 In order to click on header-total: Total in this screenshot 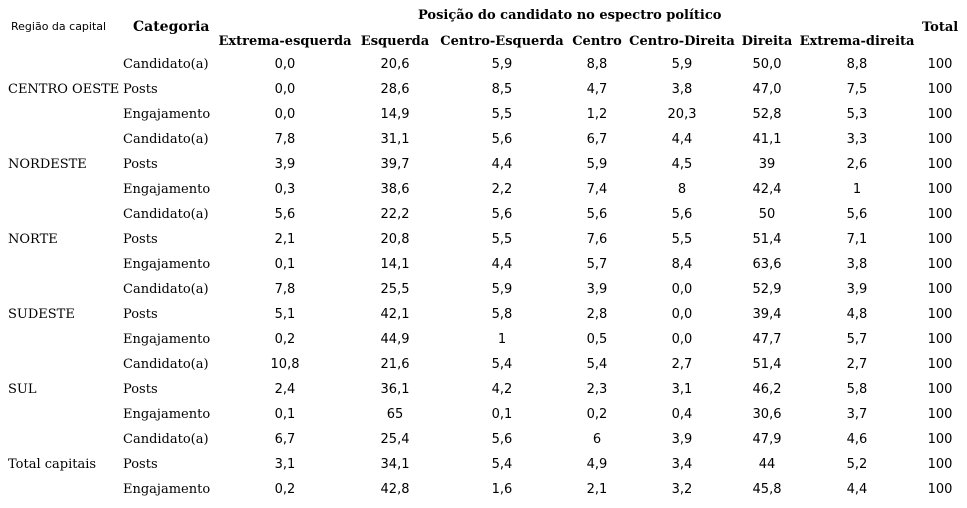, I will do `click(940, 27)`.